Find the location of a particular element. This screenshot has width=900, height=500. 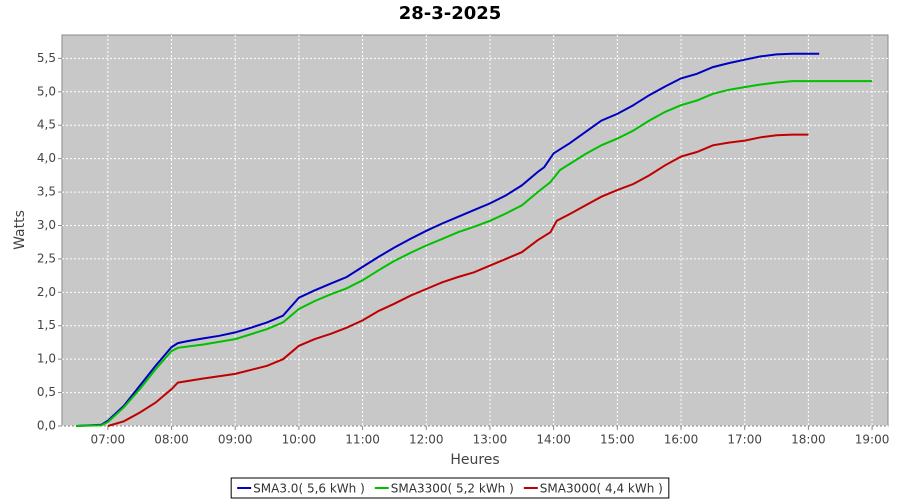

x-tick-label: 16:00 is located at coordinates (681, 440).